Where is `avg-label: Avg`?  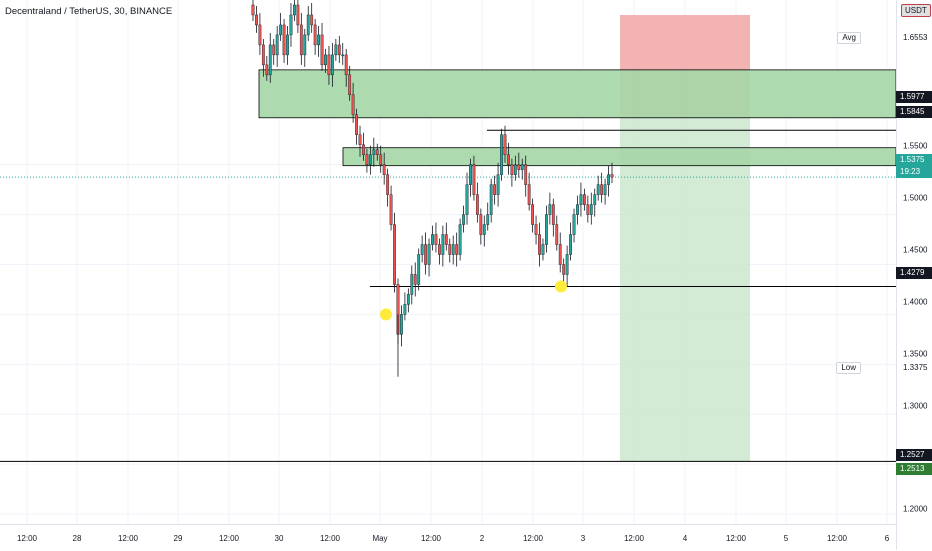 avg-label: Avg is located at coordinates (849, 38).